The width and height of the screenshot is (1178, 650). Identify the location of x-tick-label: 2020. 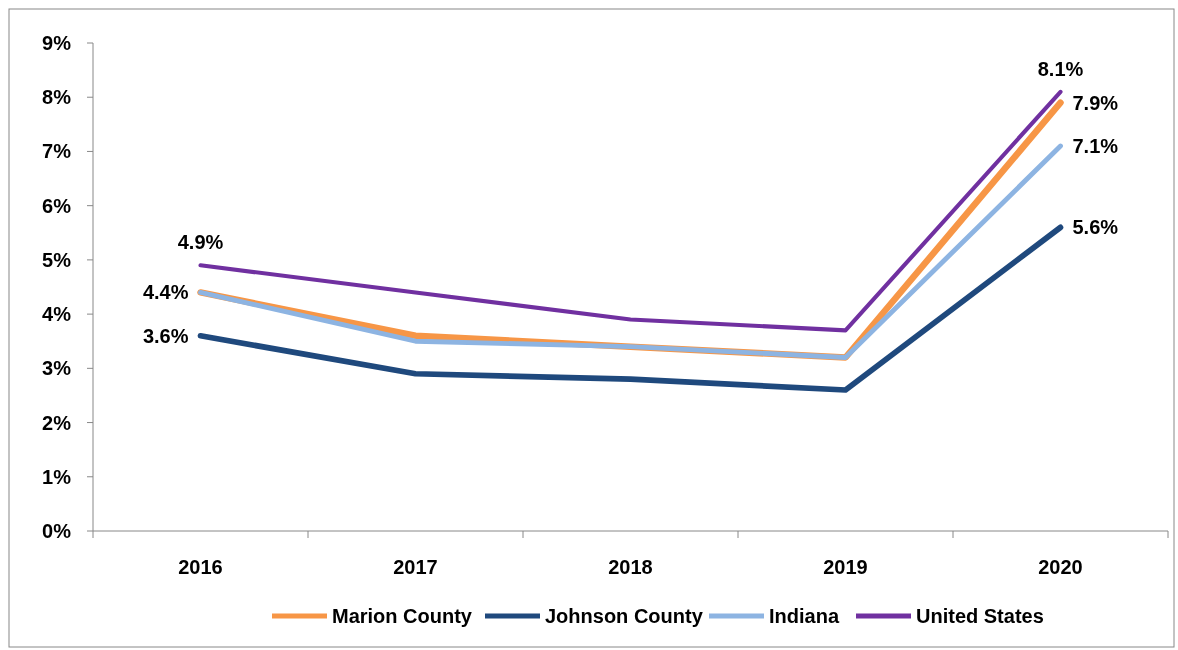
(1060, 567).